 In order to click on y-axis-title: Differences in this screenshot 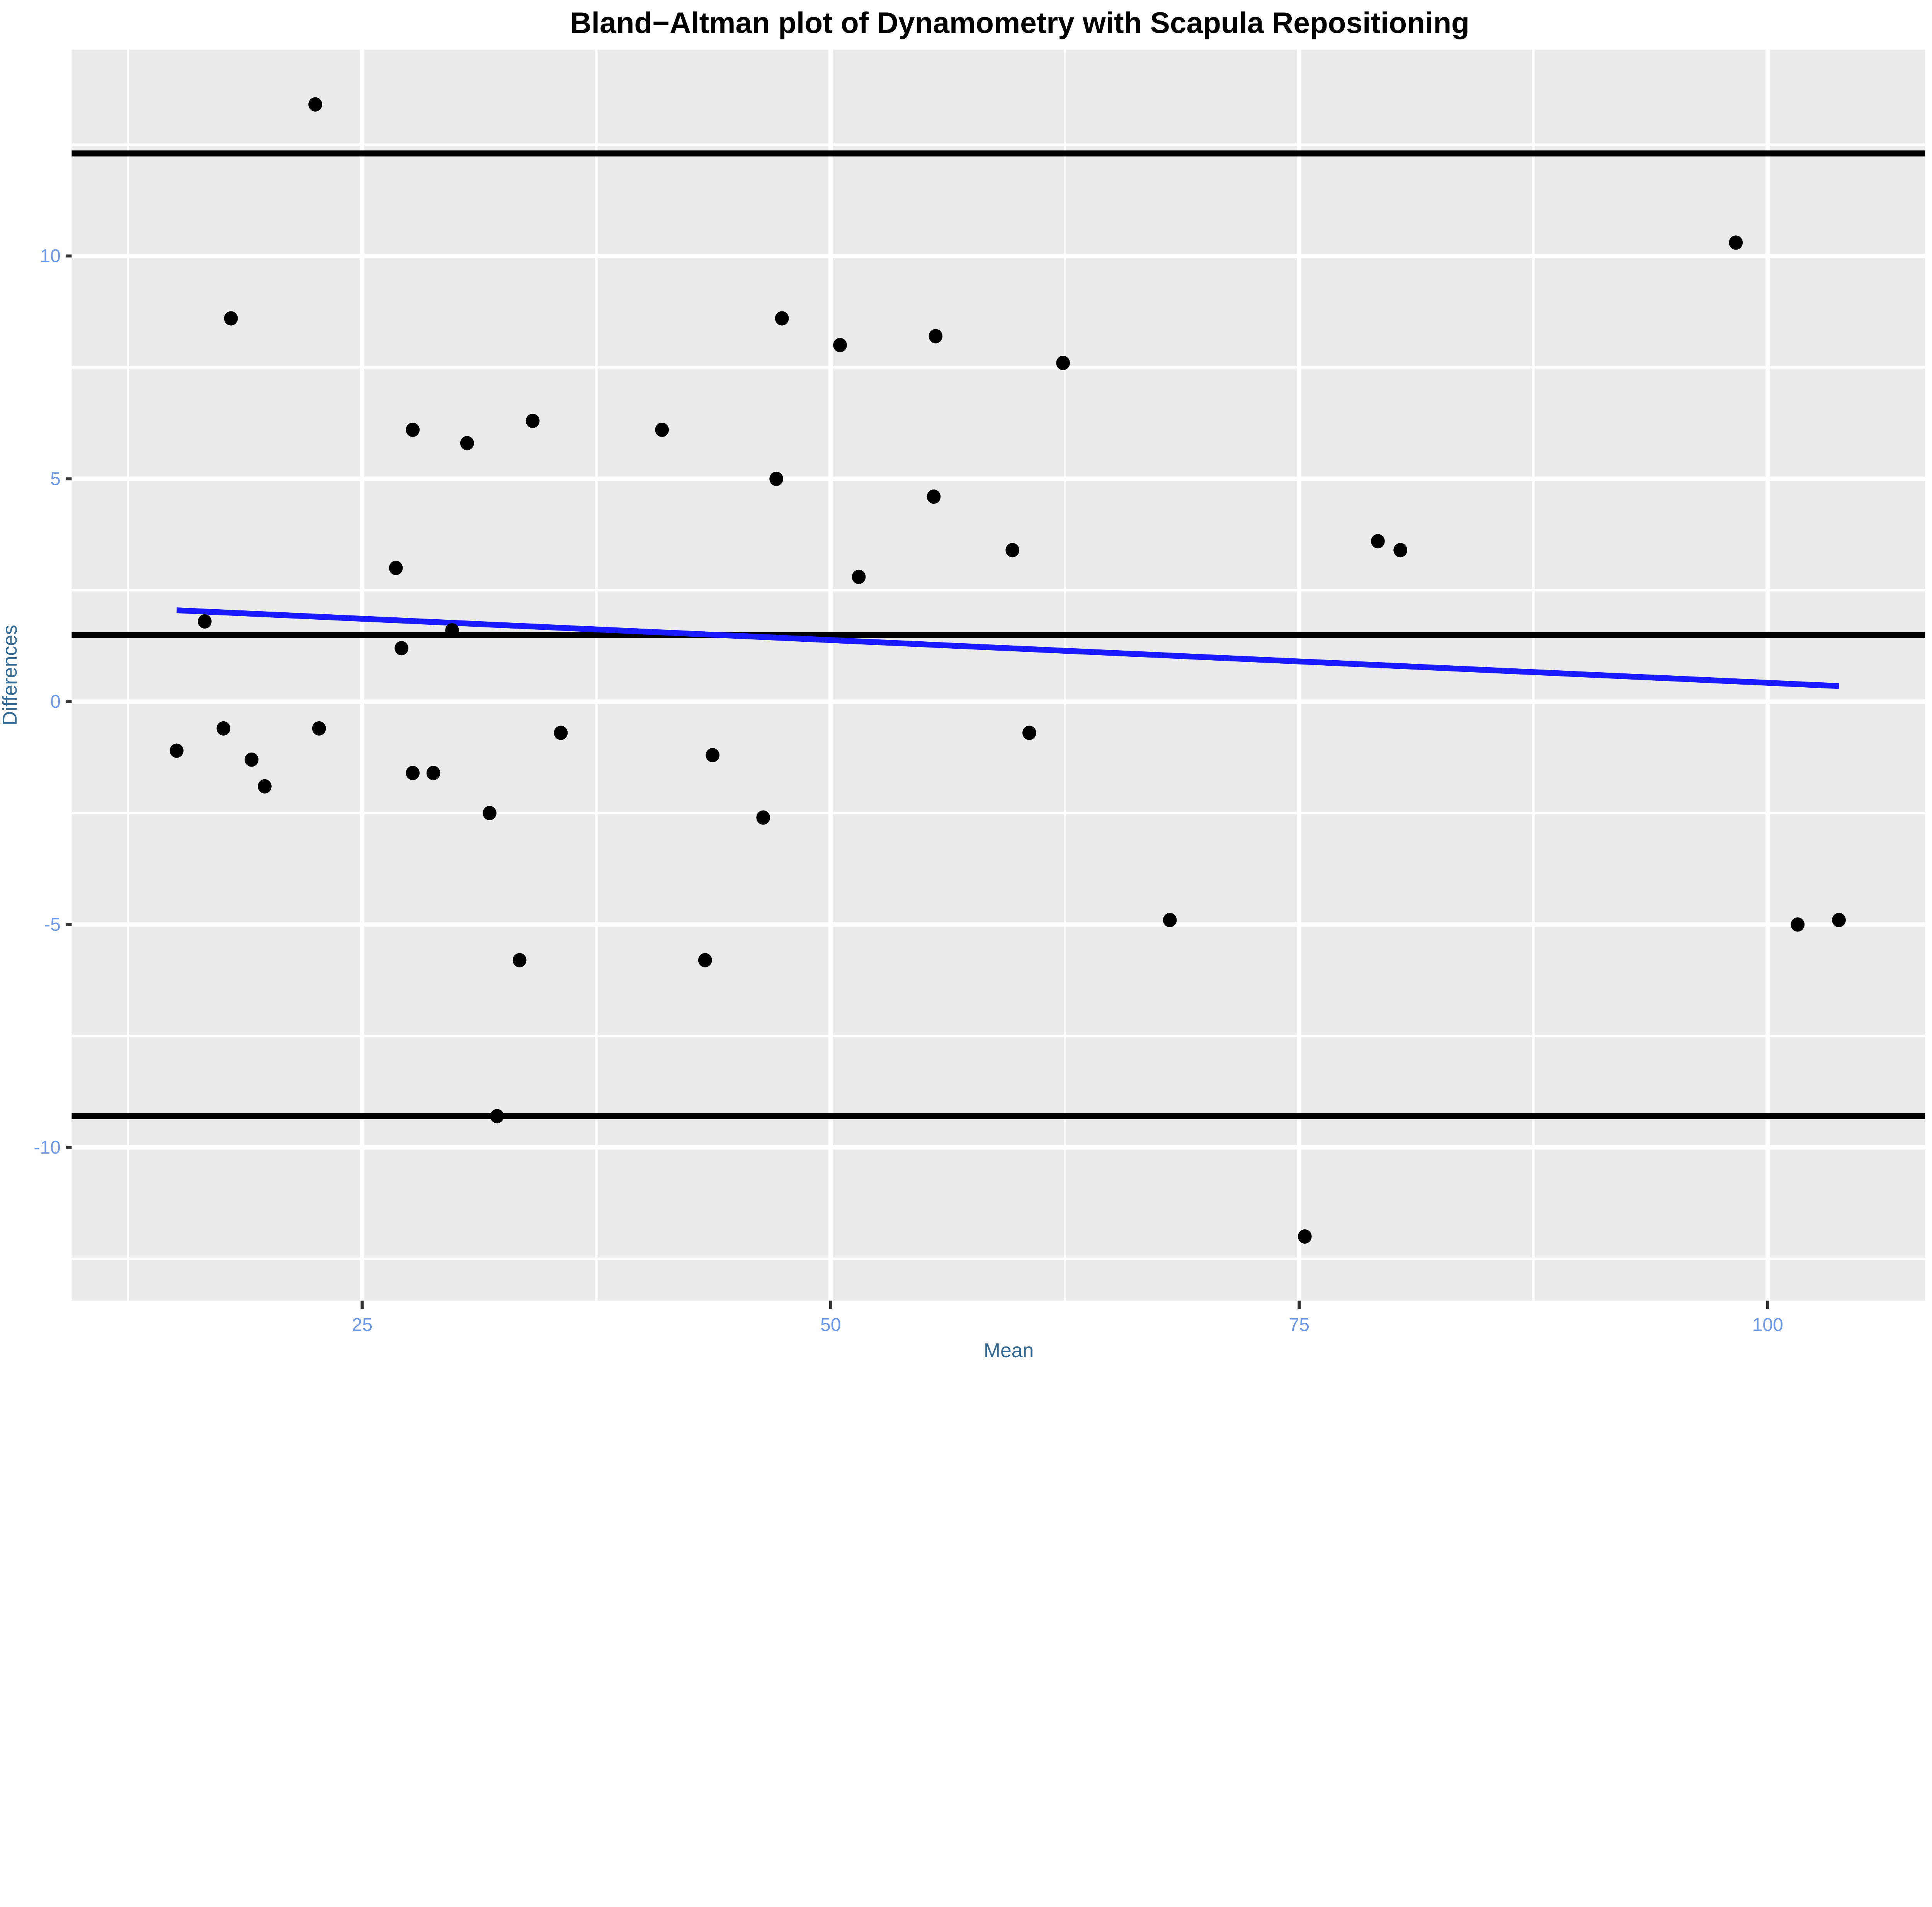, I will do `click(10, 675)`.